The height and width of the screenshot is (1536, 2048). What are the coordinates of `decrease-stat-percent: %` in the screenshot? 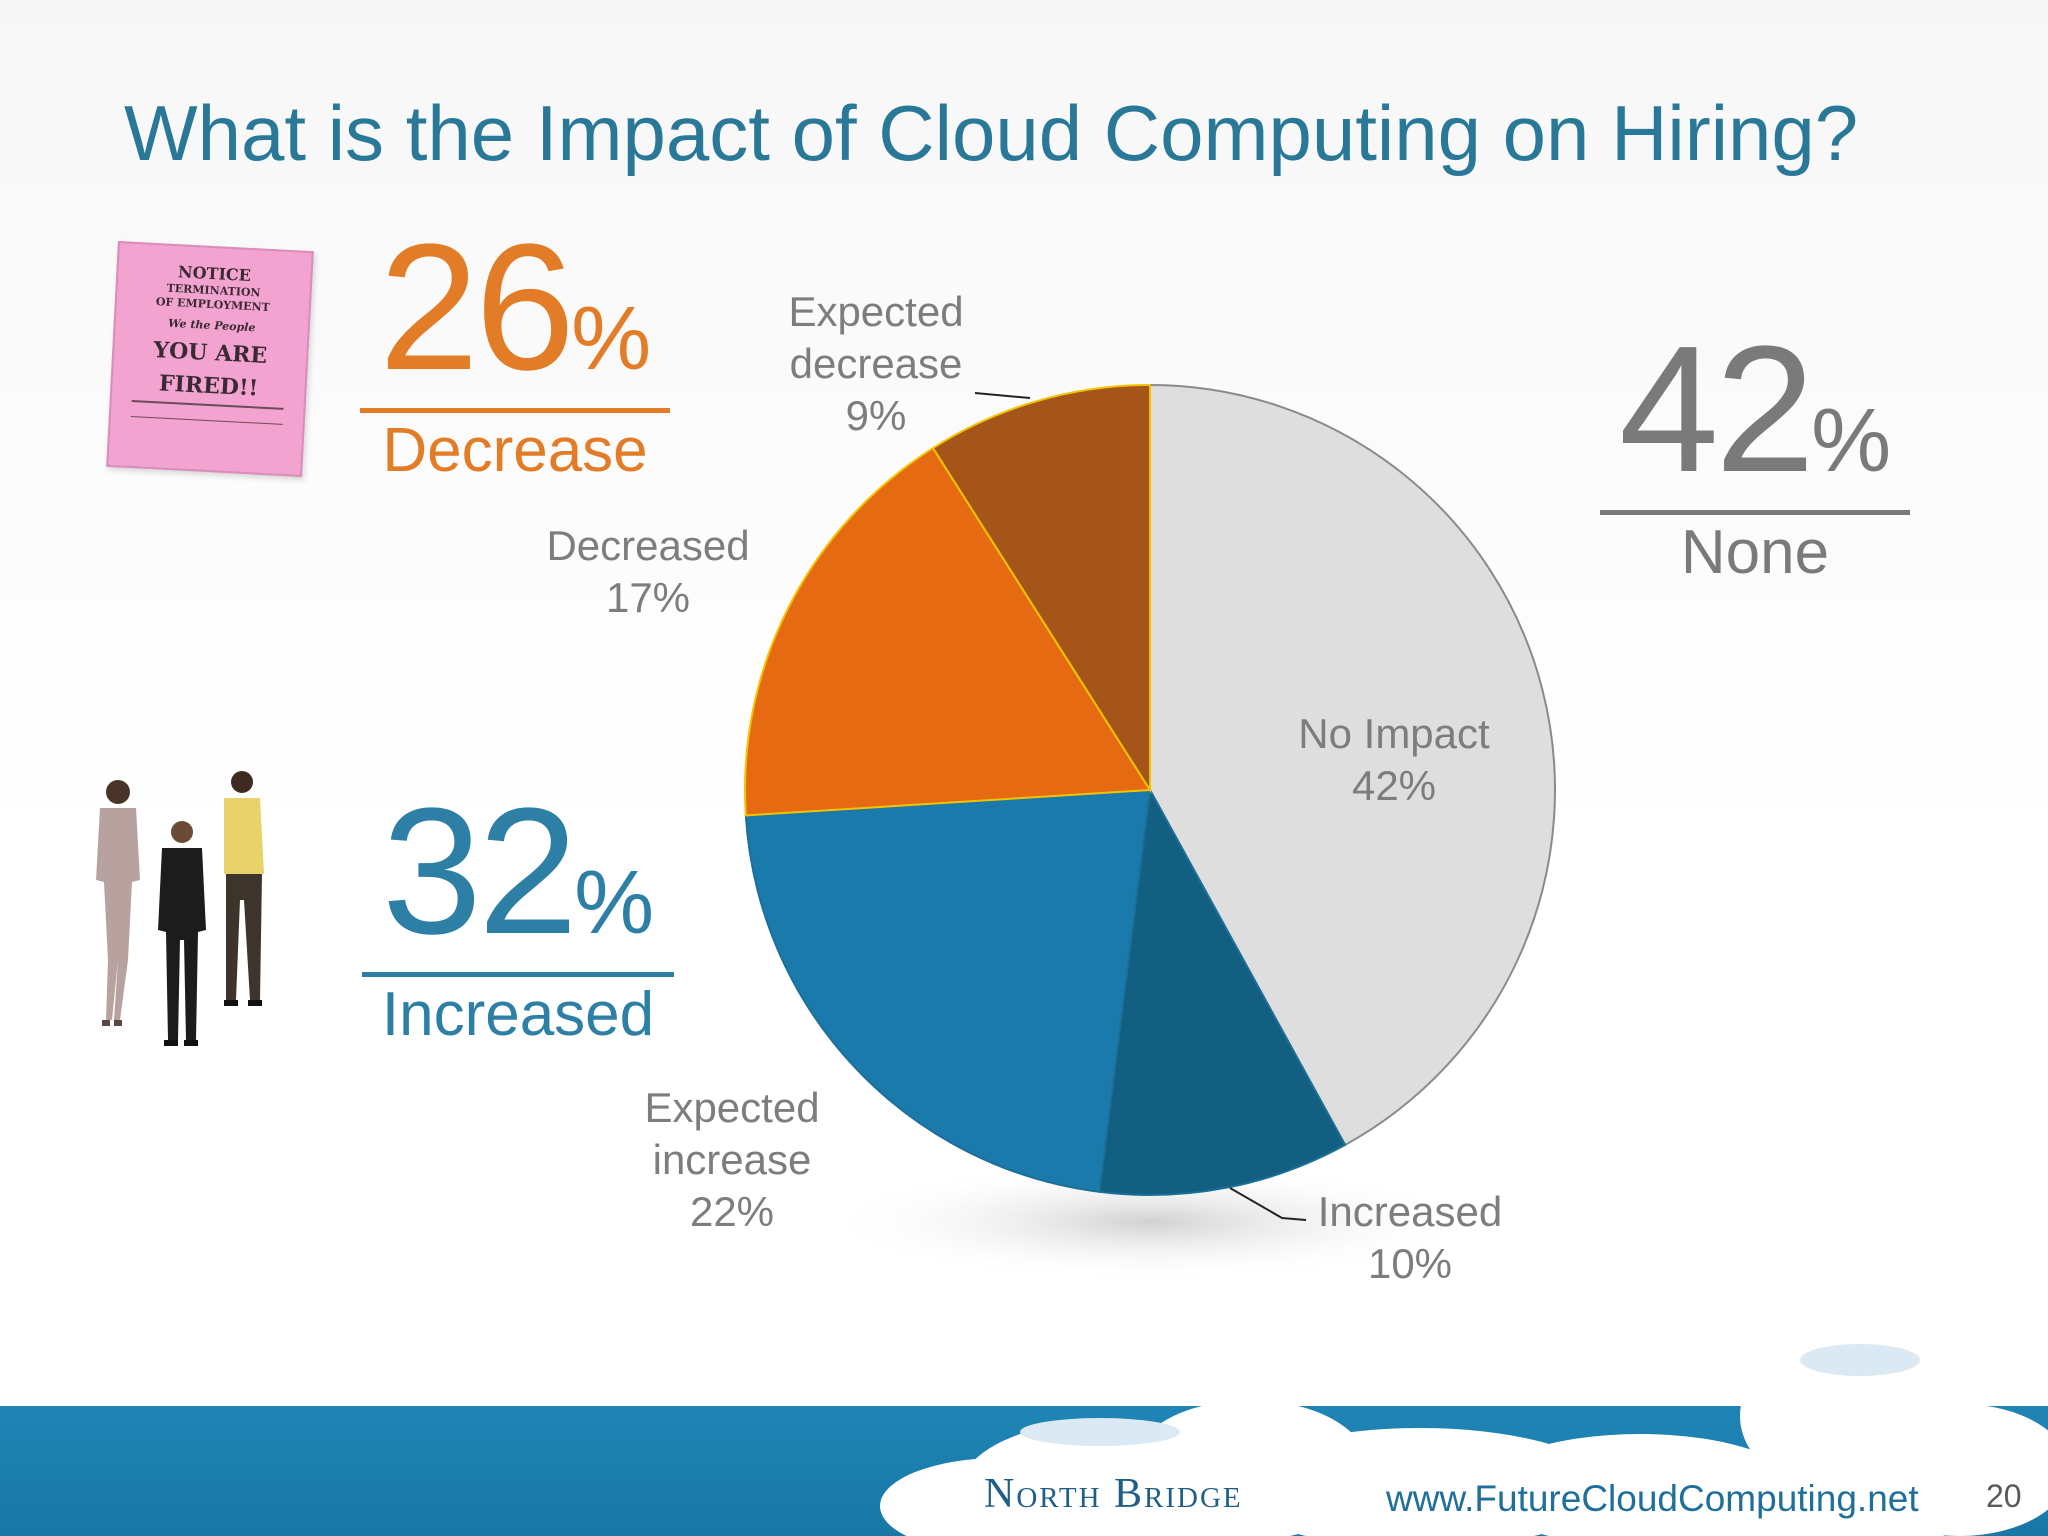 It's located at (611, 339).